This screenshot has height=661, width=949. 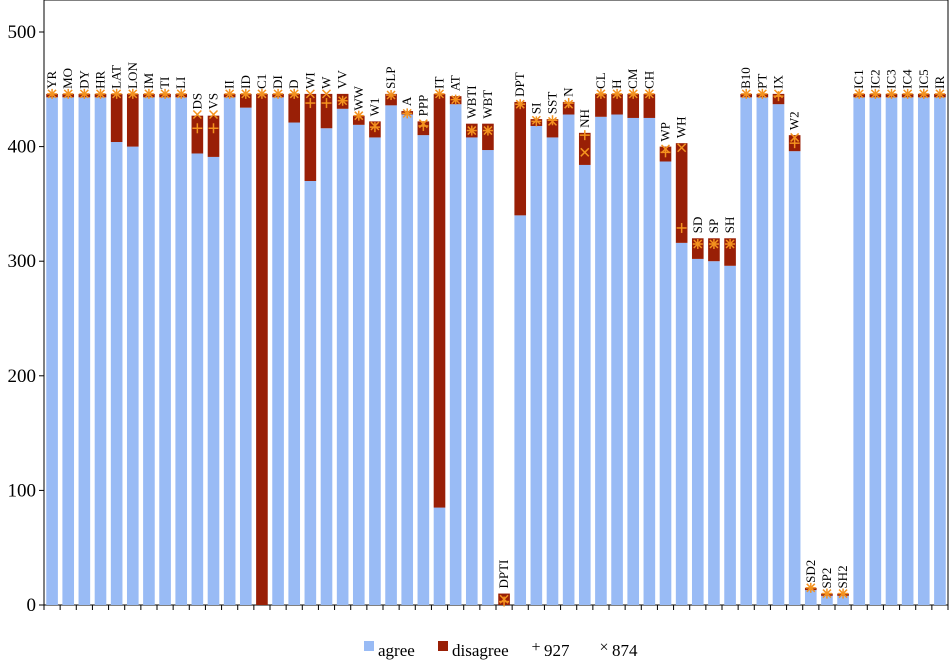 What do you see at coordinates (681, 127) in the screenshot?
I see `category-label: WH` at bounding box center [681, 127].